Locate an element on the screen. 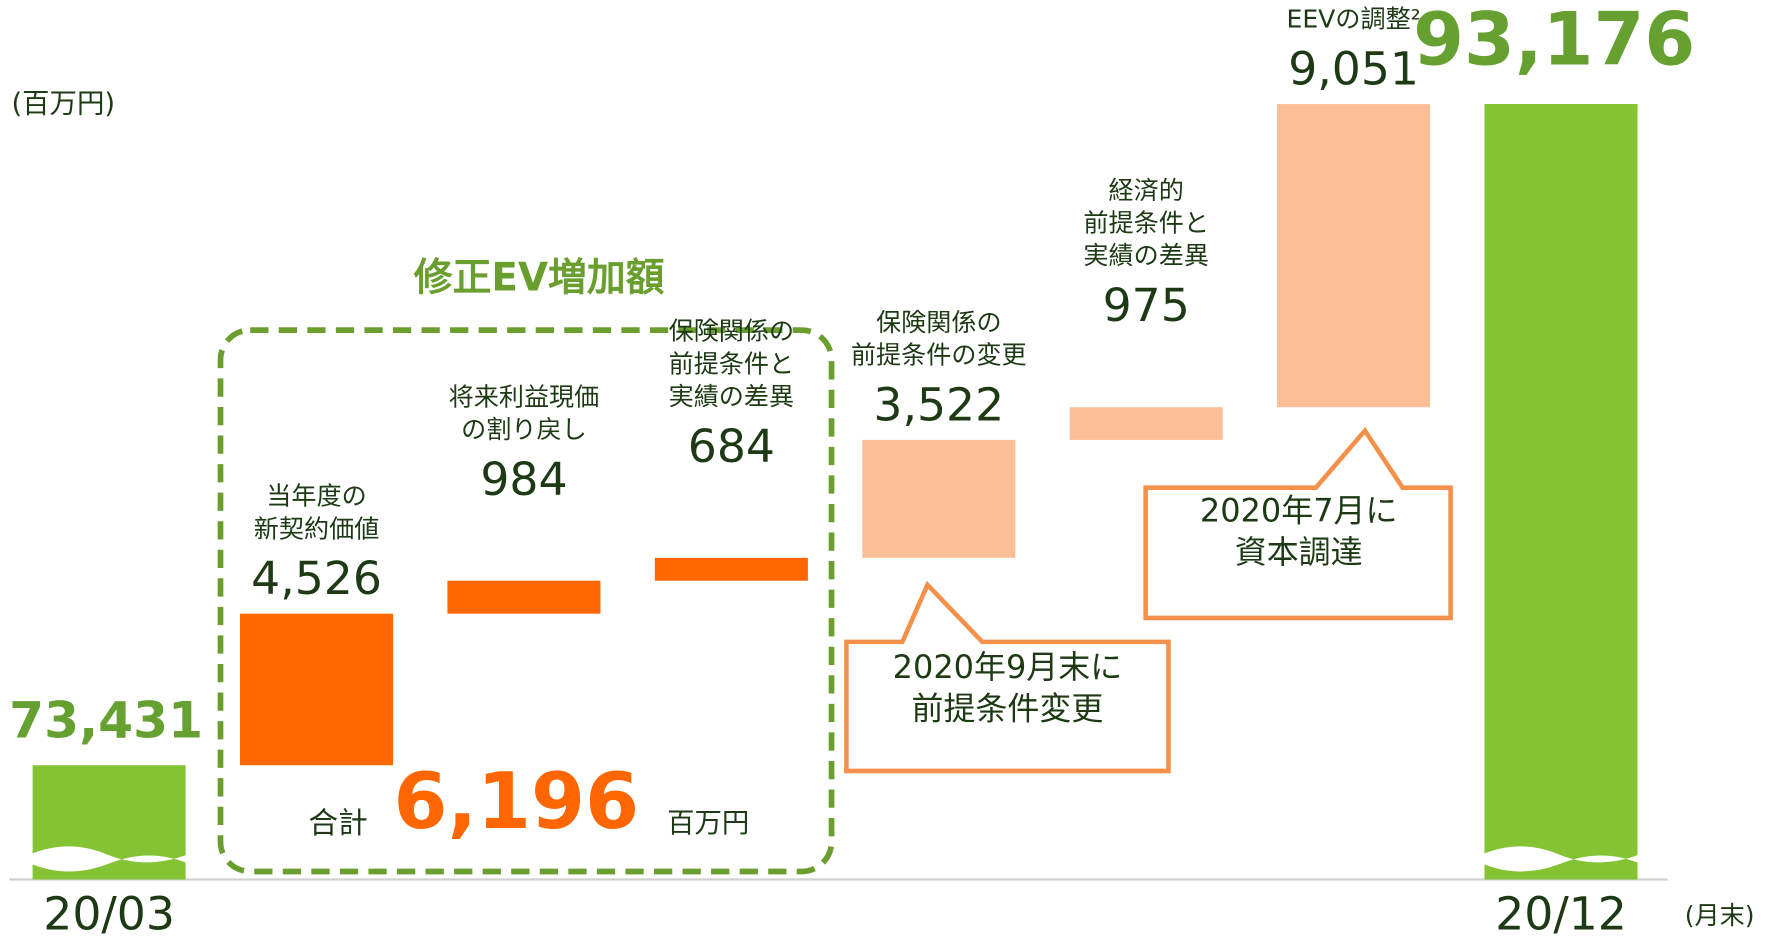 The width and height of the screenshot is (1791, 940). value-label: 93,176 is located at coordinates (1554, 41).